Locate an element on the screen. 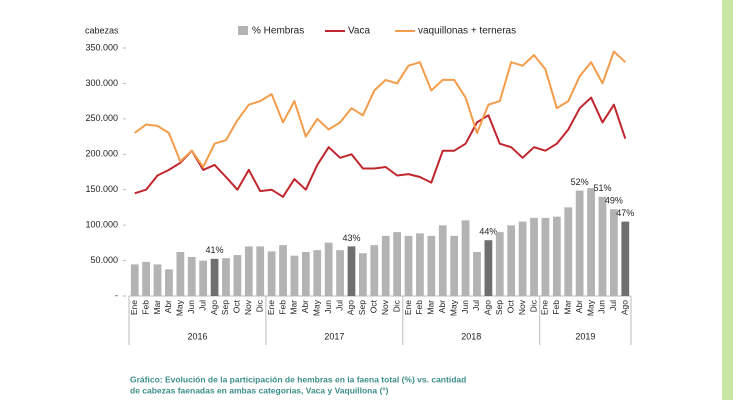  y-axis-label: cabezas is located at coordinates (102, 30).